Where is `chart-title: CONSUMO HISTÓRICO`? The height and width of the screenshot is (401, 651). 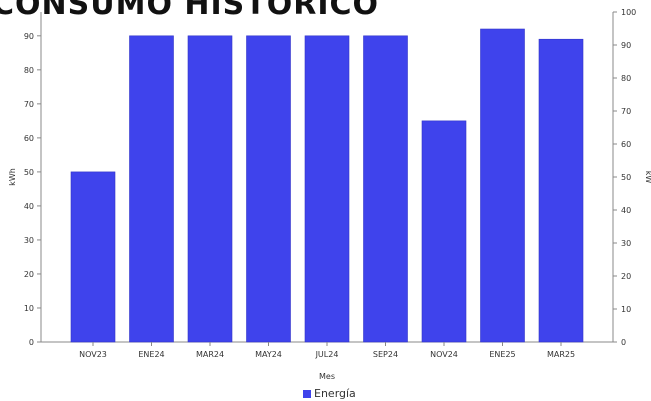 chart-title: CONSUMO HISTÓRICO is located at coordinates (190, 11).